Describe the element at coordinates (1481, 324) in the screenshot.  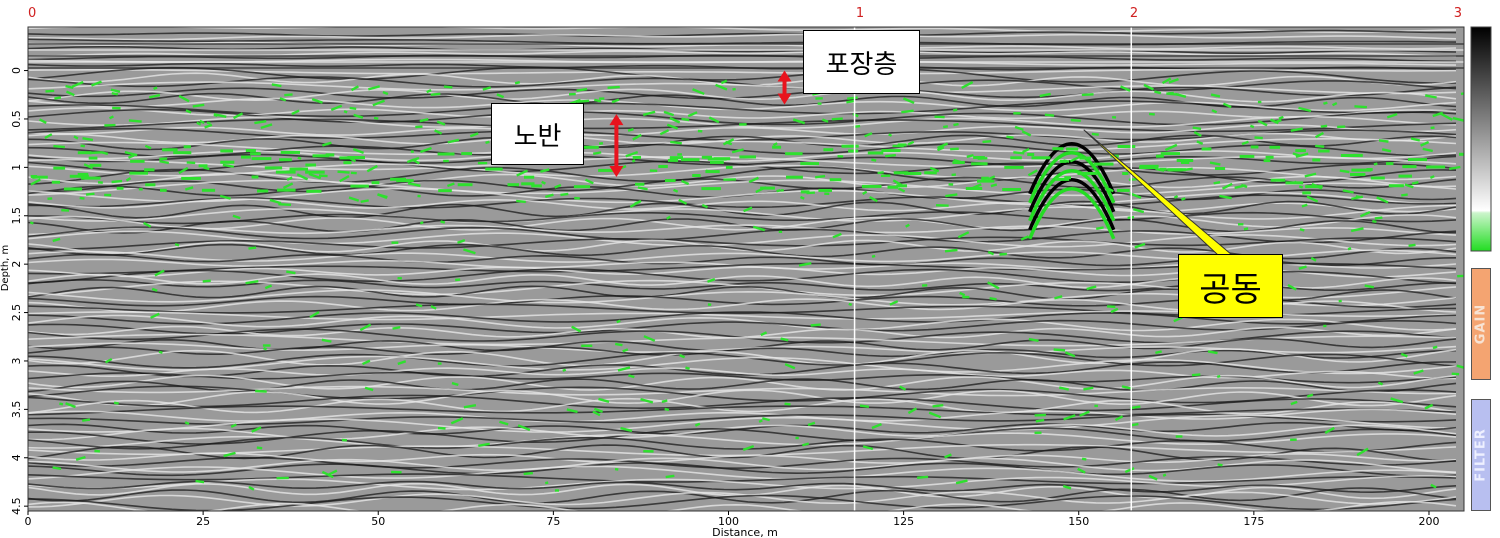
I see `gain-button: GAIN` at that location.